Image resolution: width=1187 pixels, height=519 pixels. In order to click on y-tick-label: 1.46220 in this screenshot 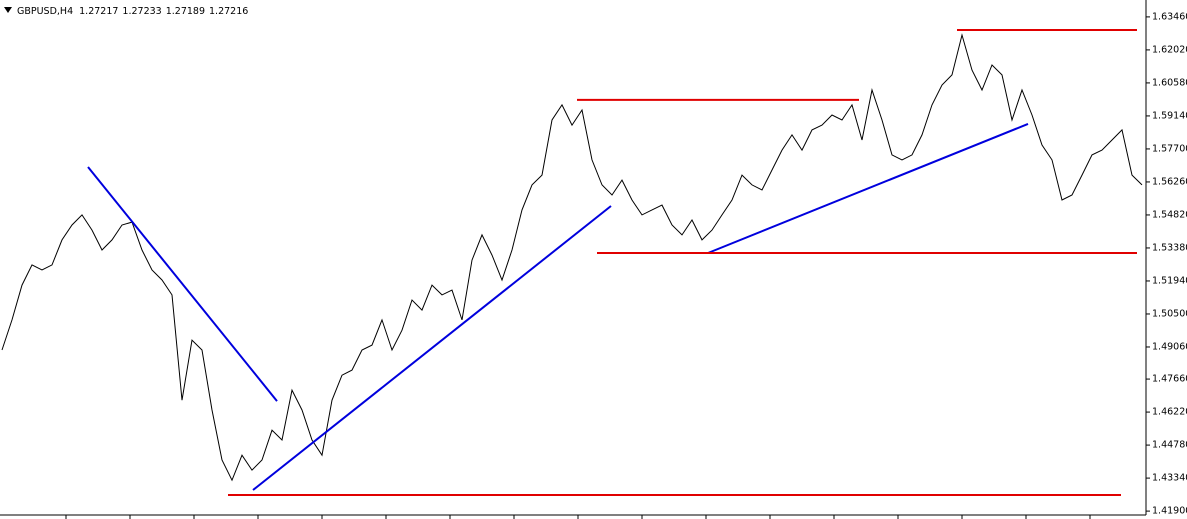, I will do `click(1169, 412)`.